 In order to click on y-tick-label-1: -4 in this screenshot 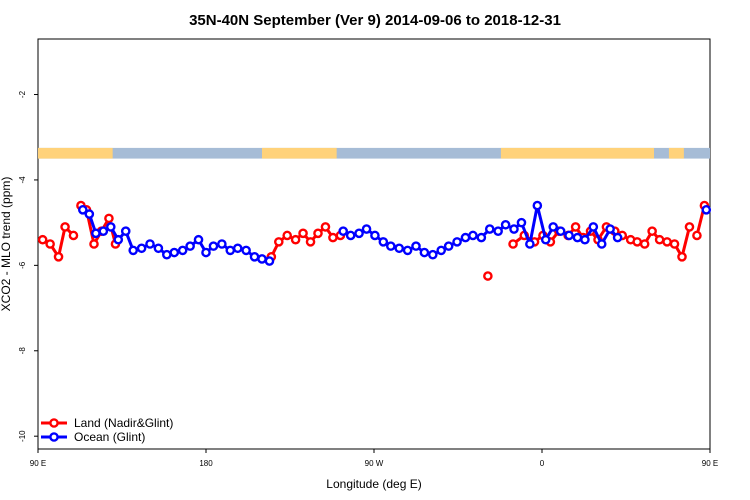, I will do `click(22, 180)`.